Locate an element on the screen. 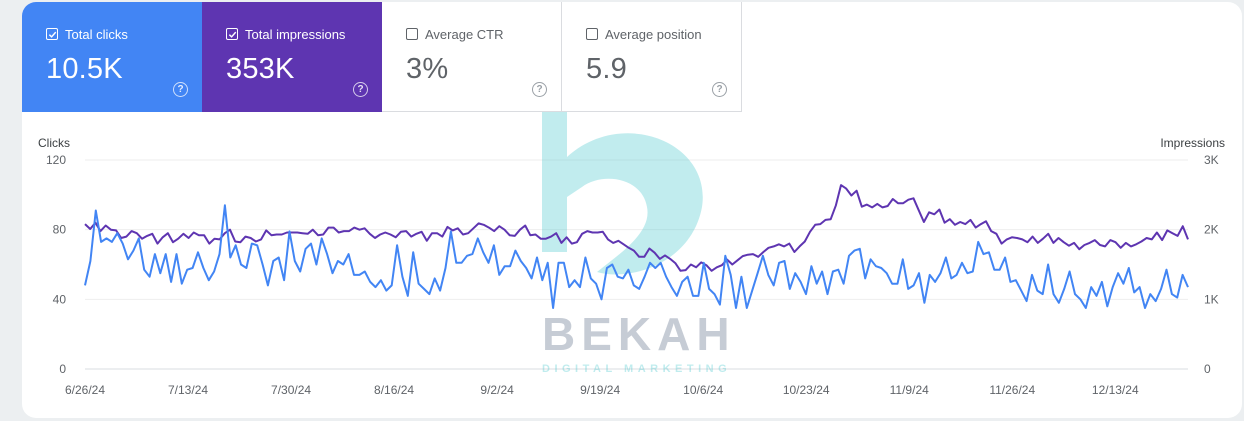 This screenshot has height=421, width=1244. x-tick-label: 9/2/24 is located at coordinates (497, 390).